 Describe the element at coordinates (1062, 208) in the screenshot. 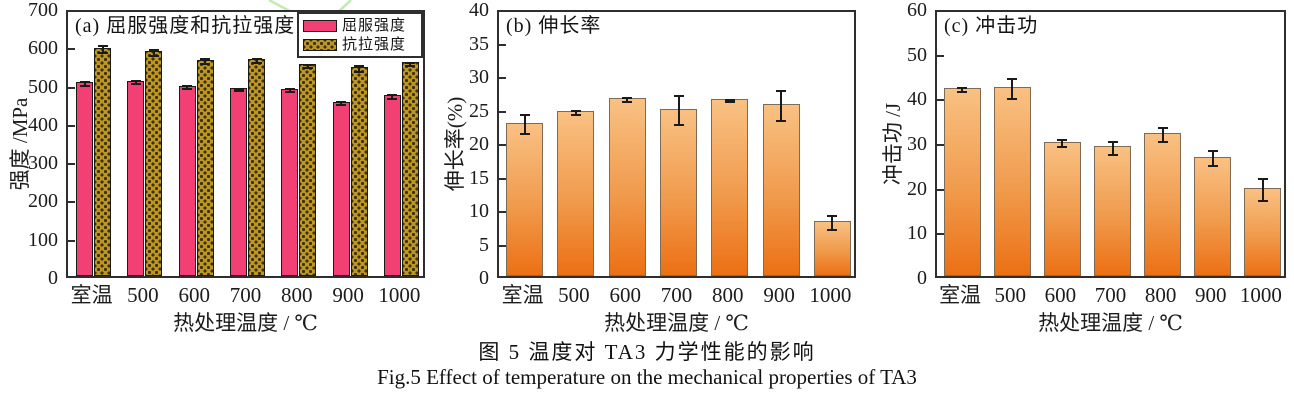

I see `bar-c-600-冲击功` at that location.